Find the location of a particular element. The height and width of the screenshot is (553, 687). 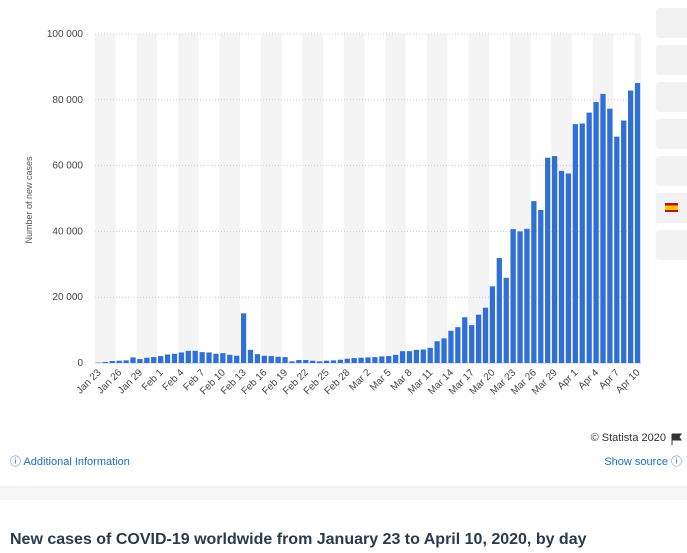

y-axis-label: Number of new cases is located at coordinates (29, 200).